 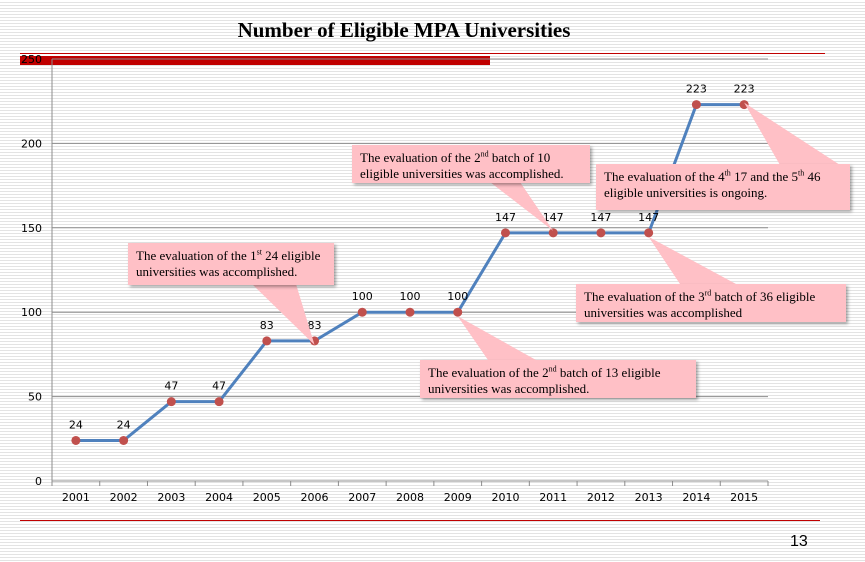 I want to click on x-tick-label: 2011, so click(x=553, y=497).